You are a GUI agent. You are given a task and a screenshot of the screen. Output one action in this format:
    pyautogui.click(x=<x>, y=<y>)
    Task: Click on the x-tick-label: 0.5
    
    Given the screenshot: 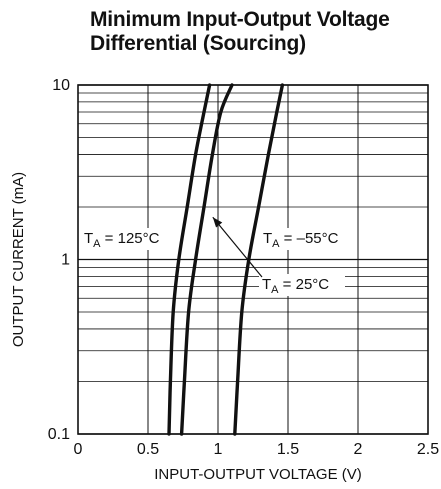 What is the action you would take?
    pyautogui.click(x=148, y=449)
    